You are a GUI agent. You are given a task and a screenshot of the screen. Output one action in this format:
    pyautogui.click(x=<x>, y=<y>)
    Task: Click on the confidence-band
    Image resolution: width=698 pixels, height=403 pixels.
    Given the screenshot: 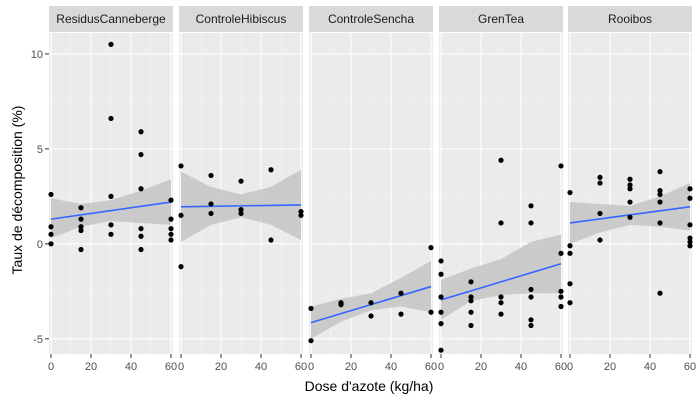 What is the action you would take?
    pyautogui.click(x=371, y=299)
    